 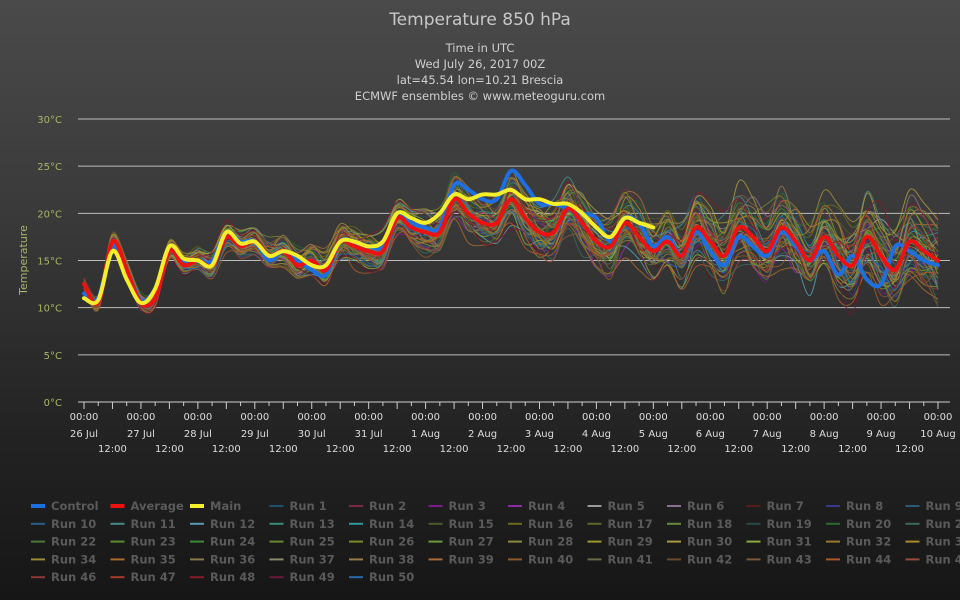 I want to click on legend-label: Run 20, so click(x=868, y=524).